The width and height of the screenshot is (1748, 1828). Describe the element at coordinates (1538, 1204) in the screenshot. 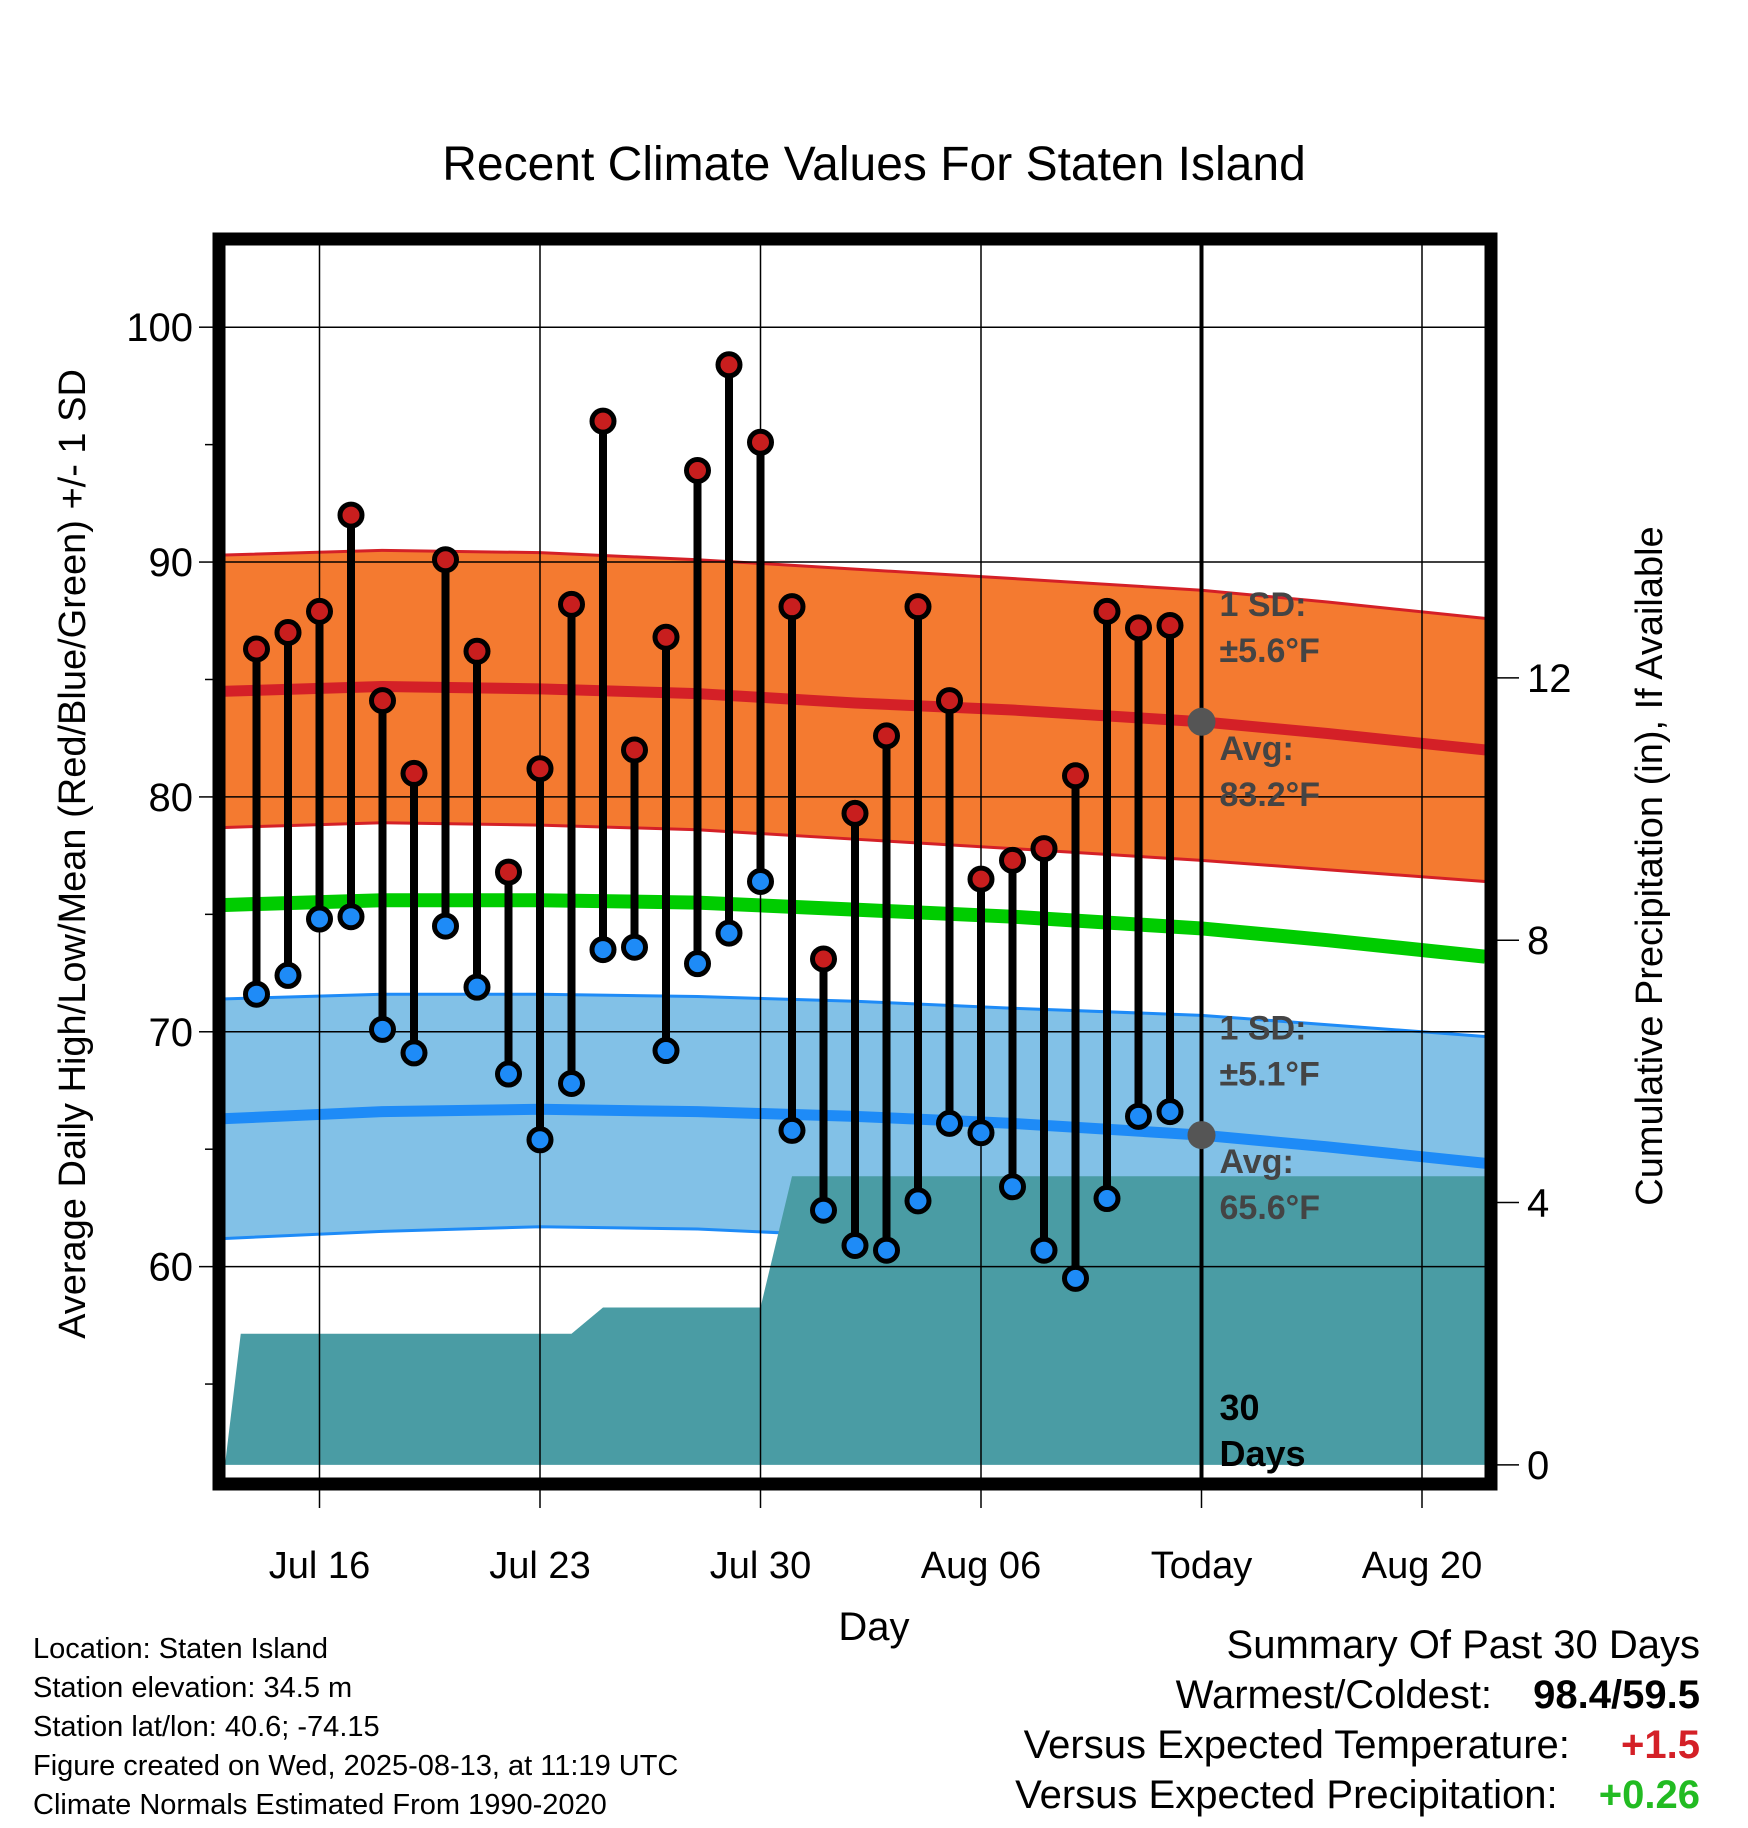

I see `y2-tick-label: 4` at that location.